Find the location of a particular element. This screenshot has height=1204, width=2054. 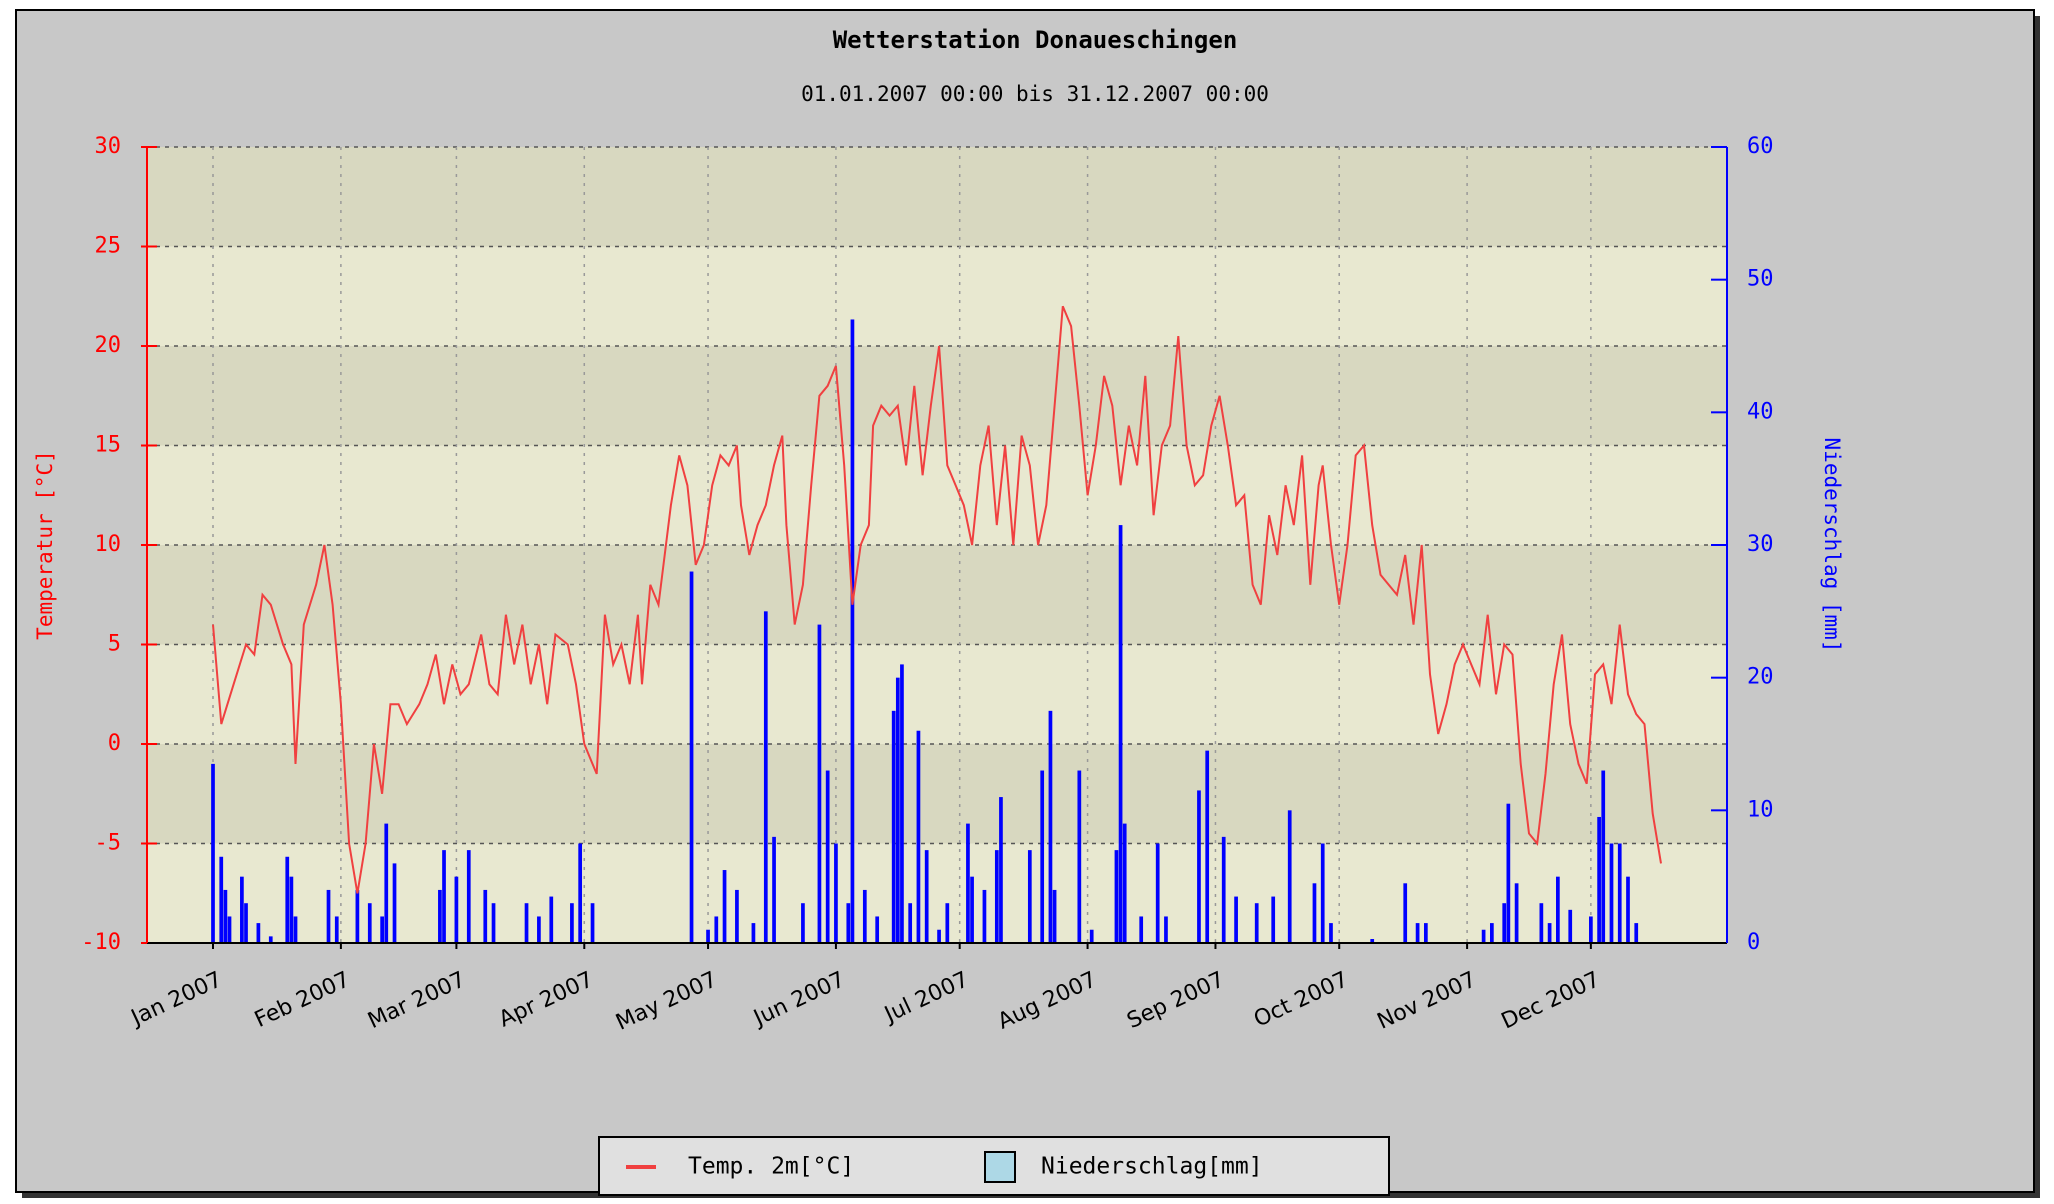

legend-label: Temp. 2m[°C] is located at coordinates (771, 1167).